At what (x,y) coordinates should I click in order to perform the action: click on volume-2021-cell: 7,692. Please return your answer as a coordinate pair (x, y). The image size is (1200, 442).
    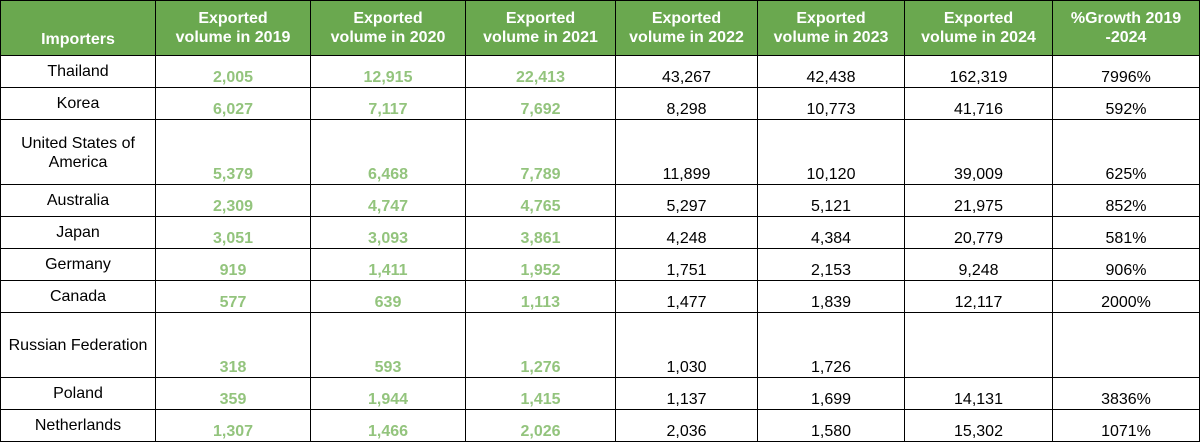
    Looking at the image, I should click on (540, 103).